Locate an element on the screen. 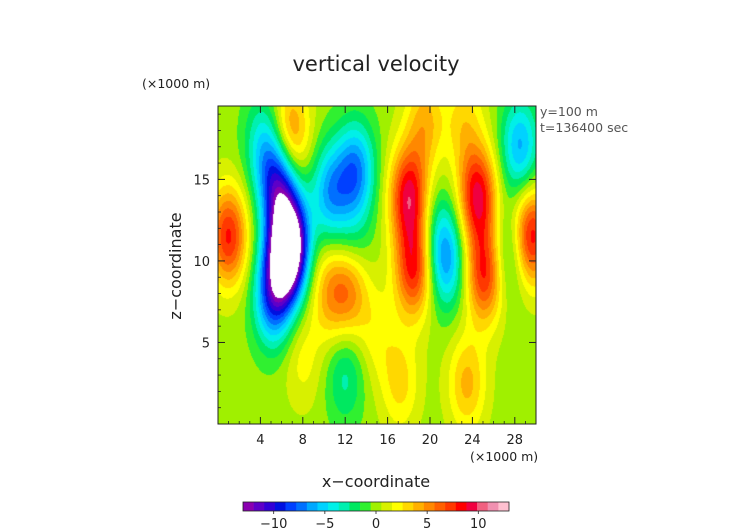  x-tick-label: 24 is located at coordinates (472, 440).